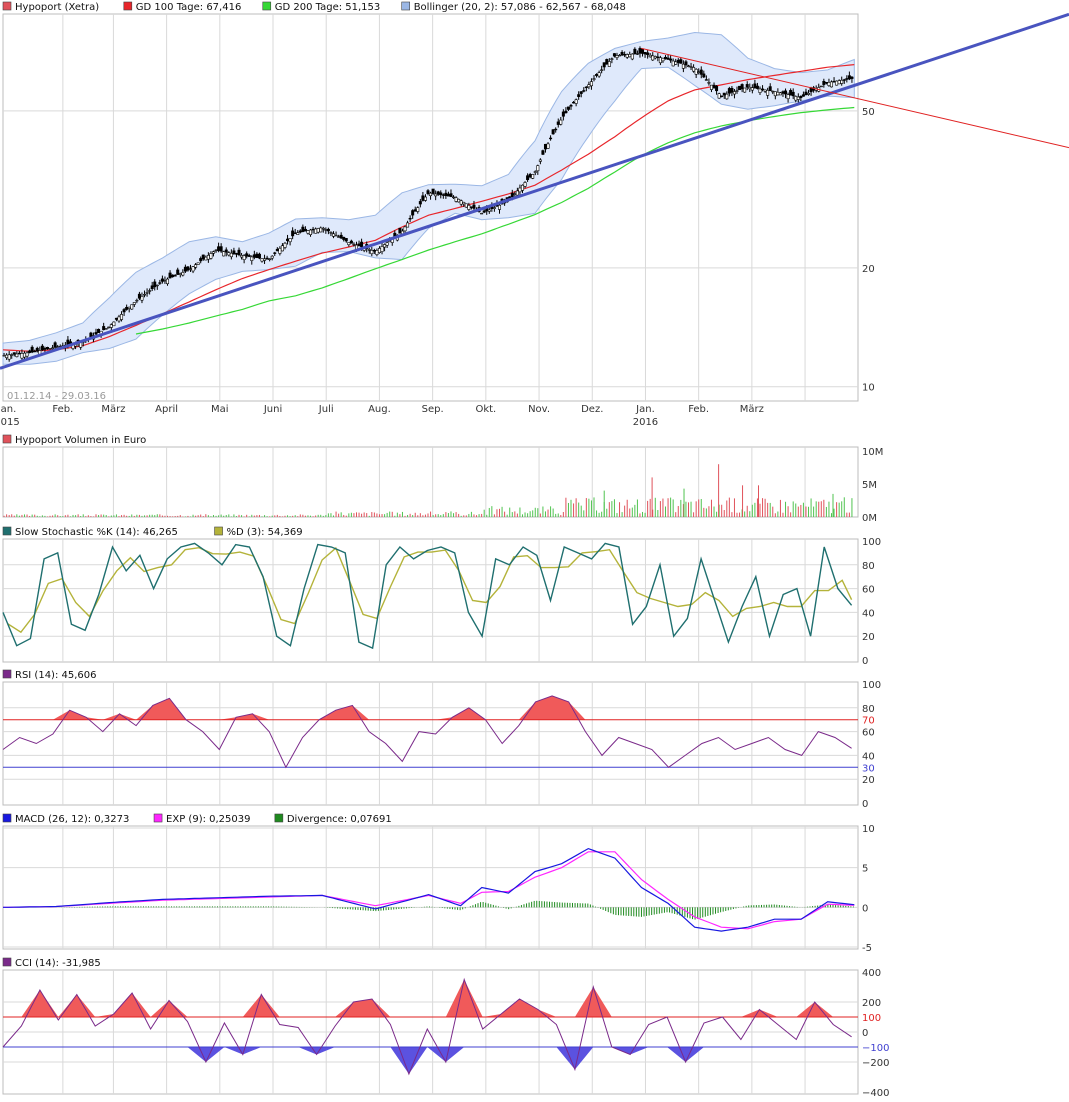 This screenshot has height=1102, width=1069. I want to click on x-month-label: Feb., so click(698, 409).